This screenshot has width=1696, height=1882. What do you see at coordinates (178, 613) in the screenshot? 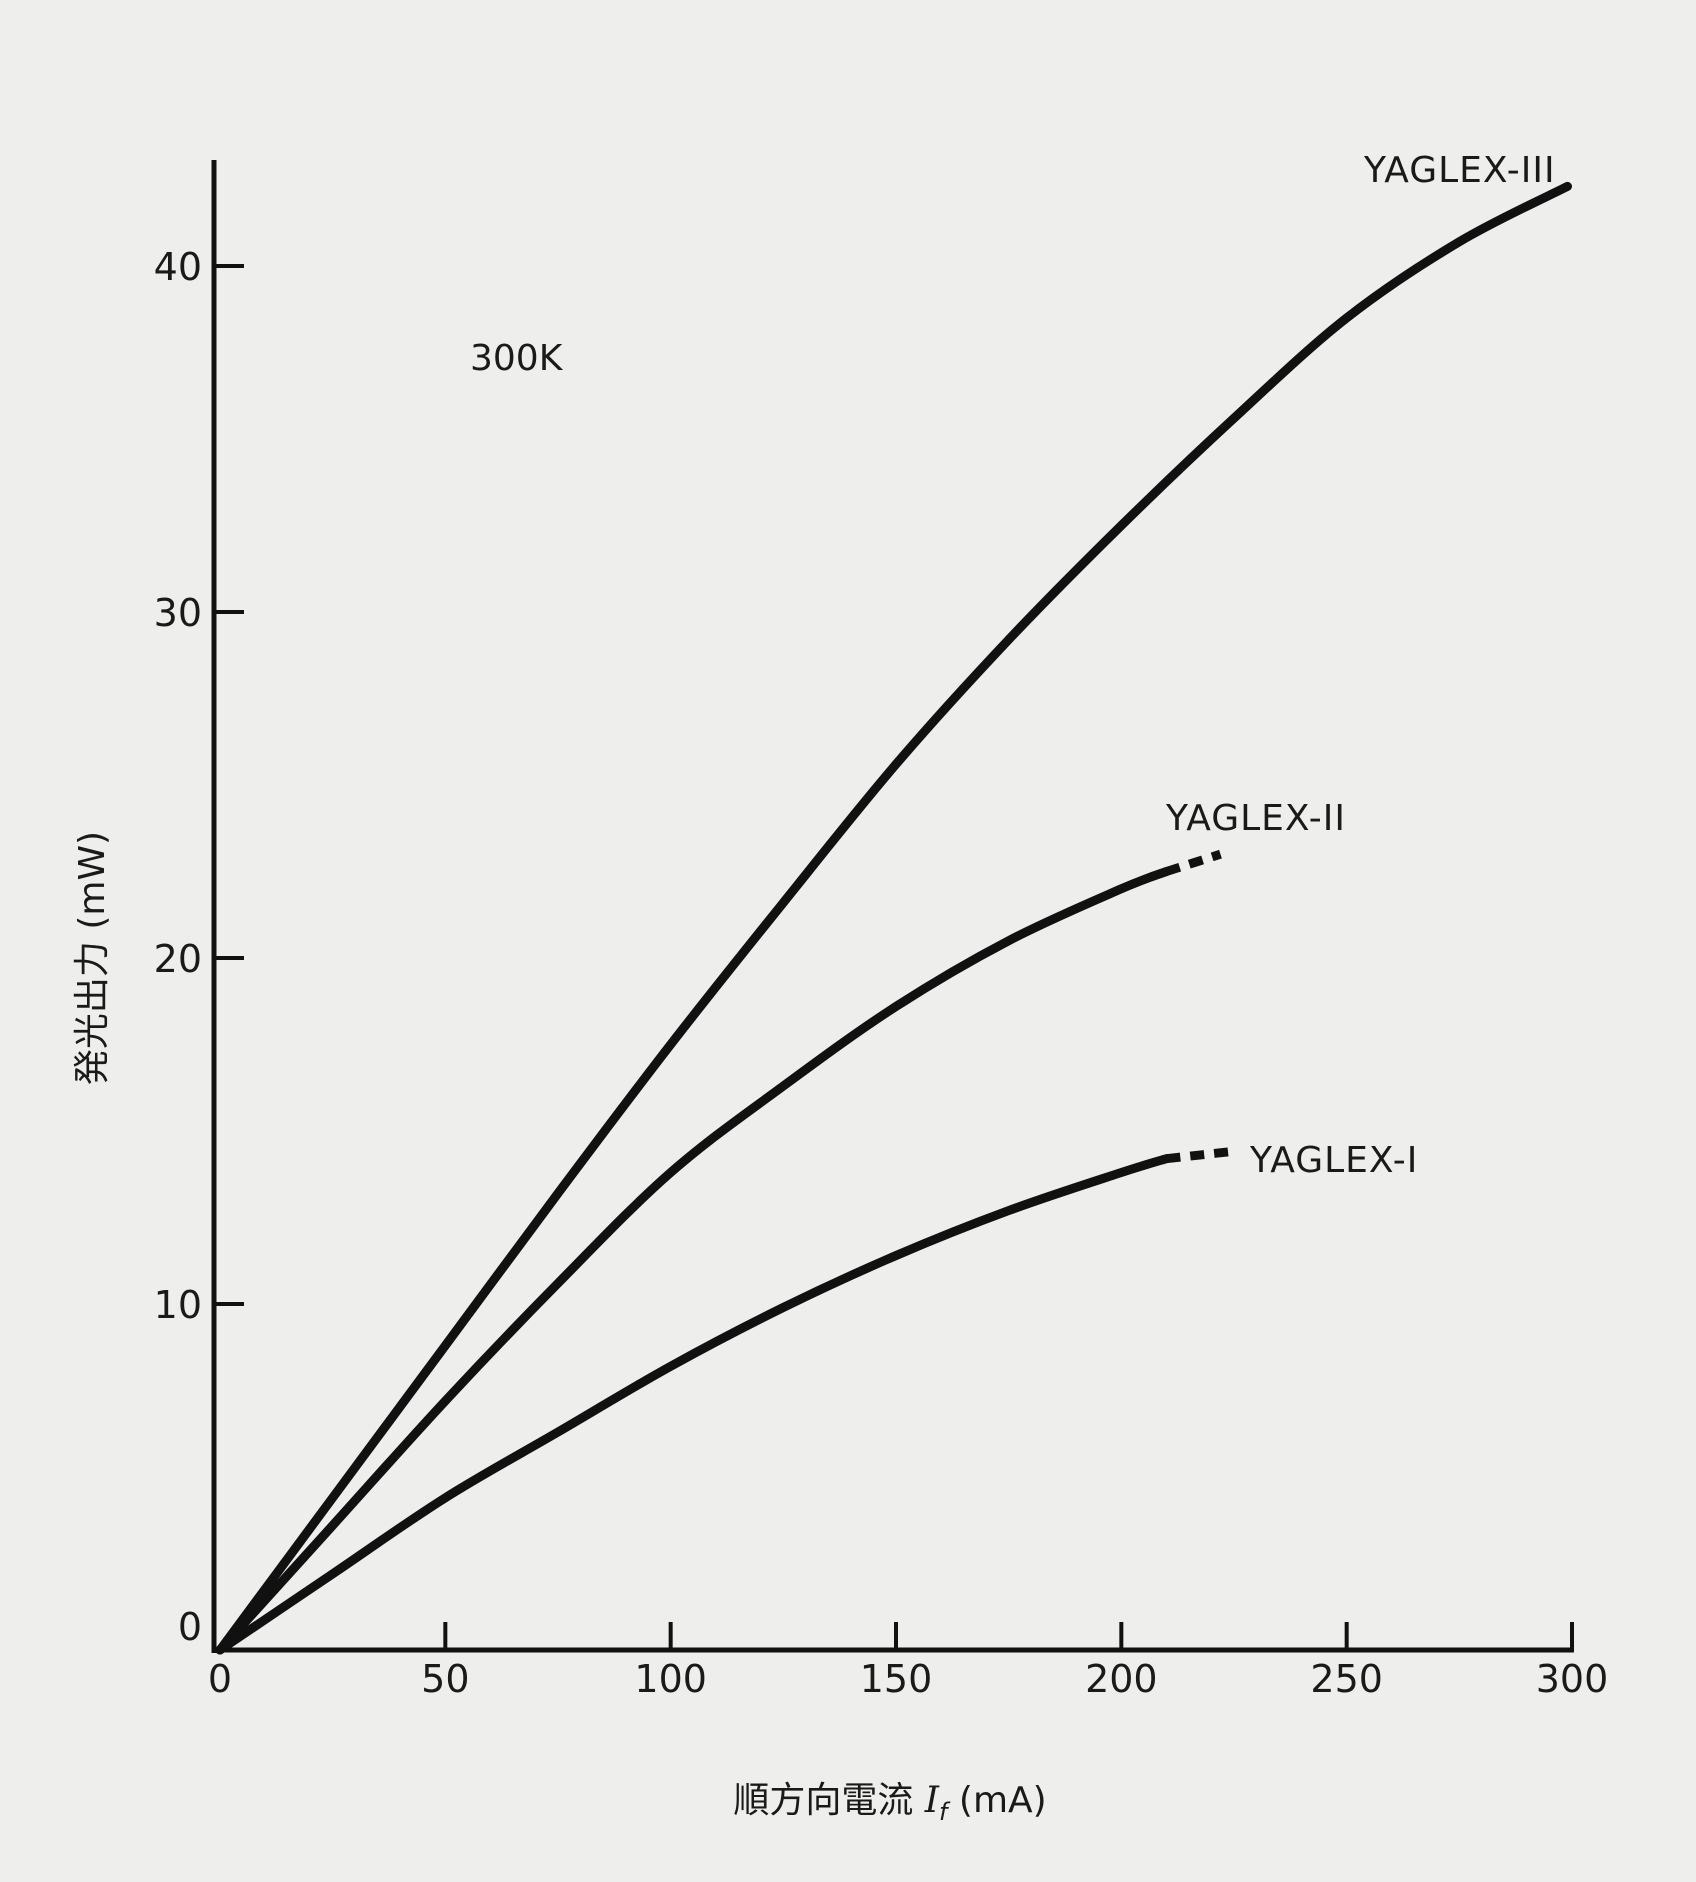
I see `y-tick-label-30: 30` at bounding box center [178, 613].